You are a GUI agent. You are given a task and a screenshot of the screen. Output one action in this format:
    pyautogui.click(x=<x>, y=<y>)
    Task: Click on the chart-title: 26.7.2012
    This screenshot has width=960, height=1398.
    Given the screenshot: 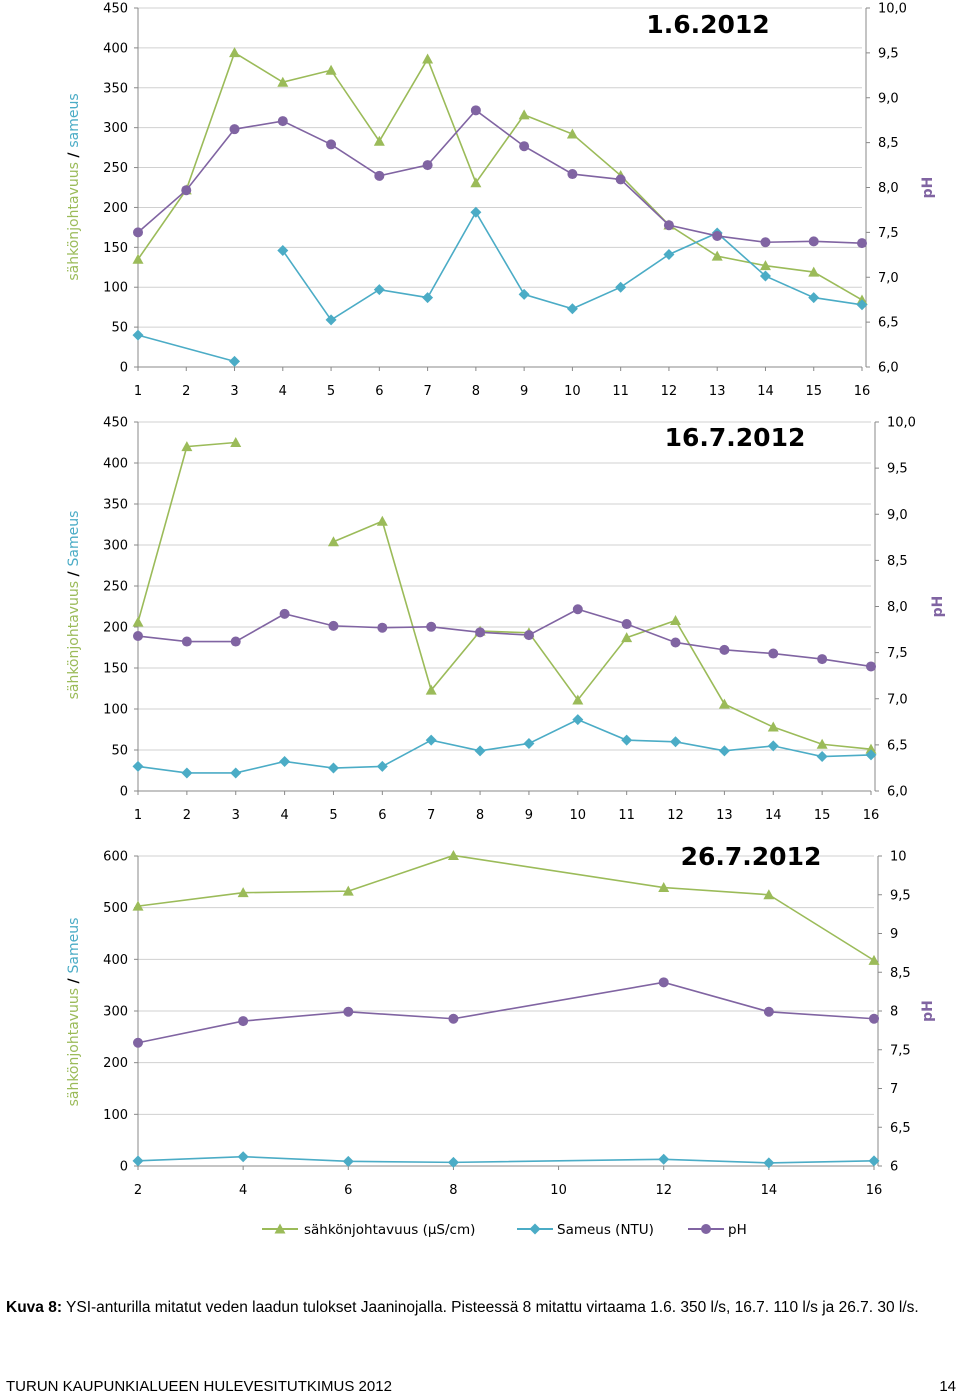 What is the action you would take?
    pyautogui.click(x=751, y=856)
    